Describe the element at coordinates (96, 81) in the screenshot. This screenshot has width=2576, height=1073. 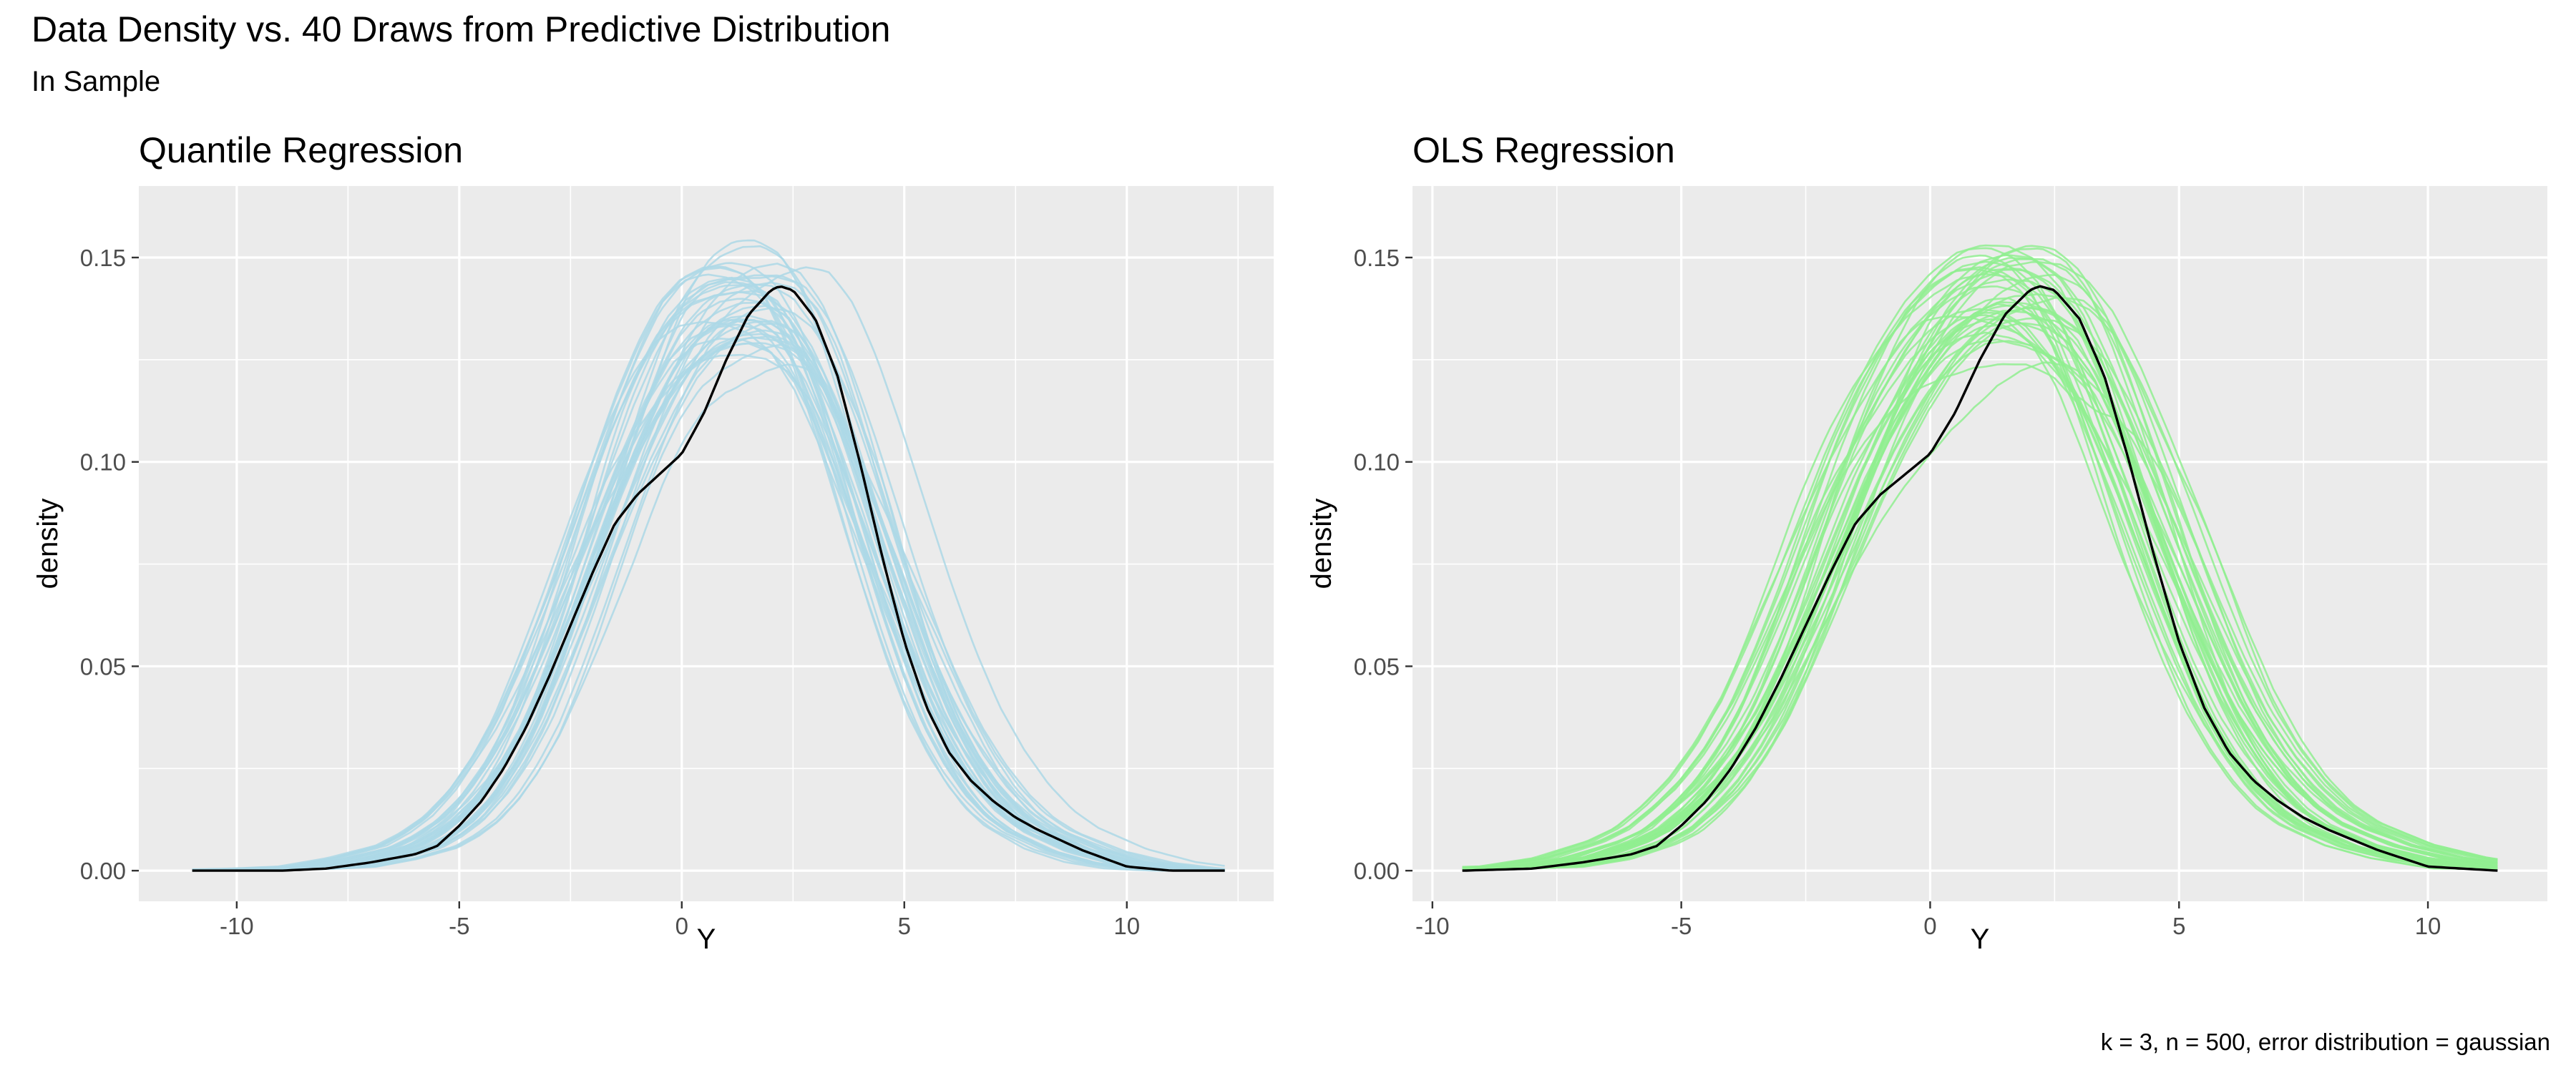
I see `figure-subtitle: In Sample` at that location.